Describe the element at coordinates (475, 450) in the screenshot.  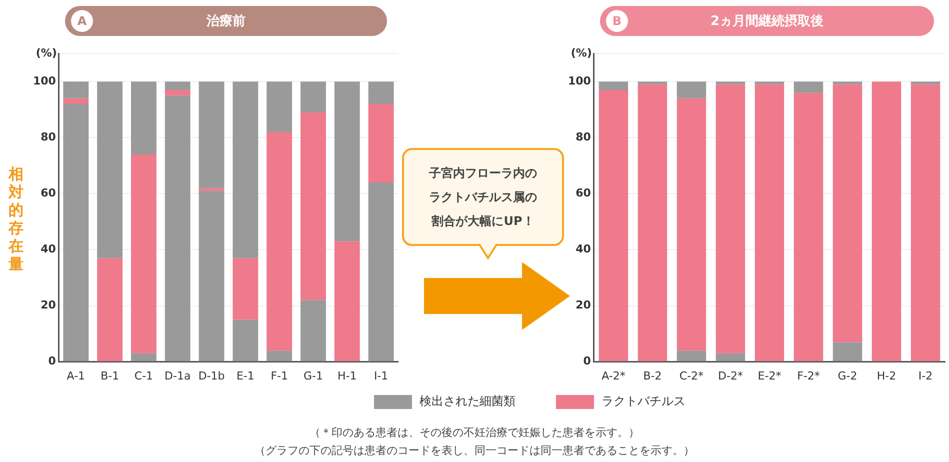
I see `text: （グラフの下の記号は患者のコードを表し、同一コードは同一患者であることを示す。）` at that location.